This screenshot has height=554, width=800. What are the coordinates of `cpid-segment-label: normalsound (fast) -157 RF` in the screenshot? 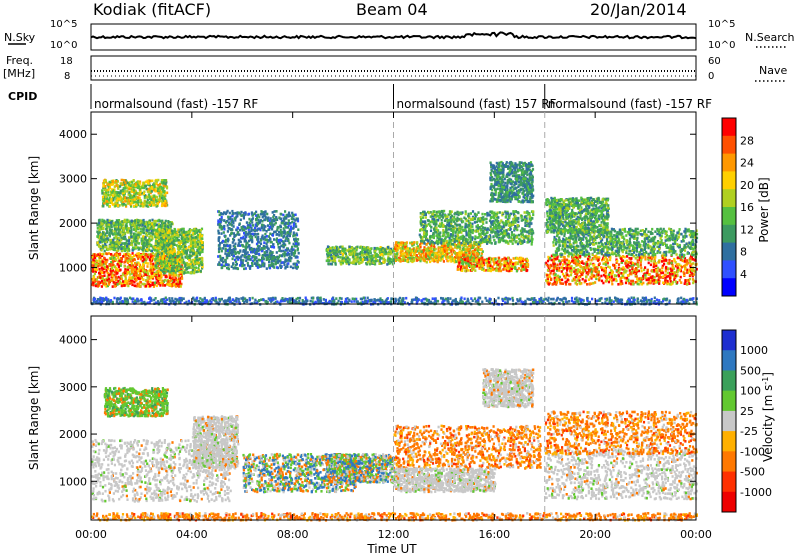 It's located at (176, 104).